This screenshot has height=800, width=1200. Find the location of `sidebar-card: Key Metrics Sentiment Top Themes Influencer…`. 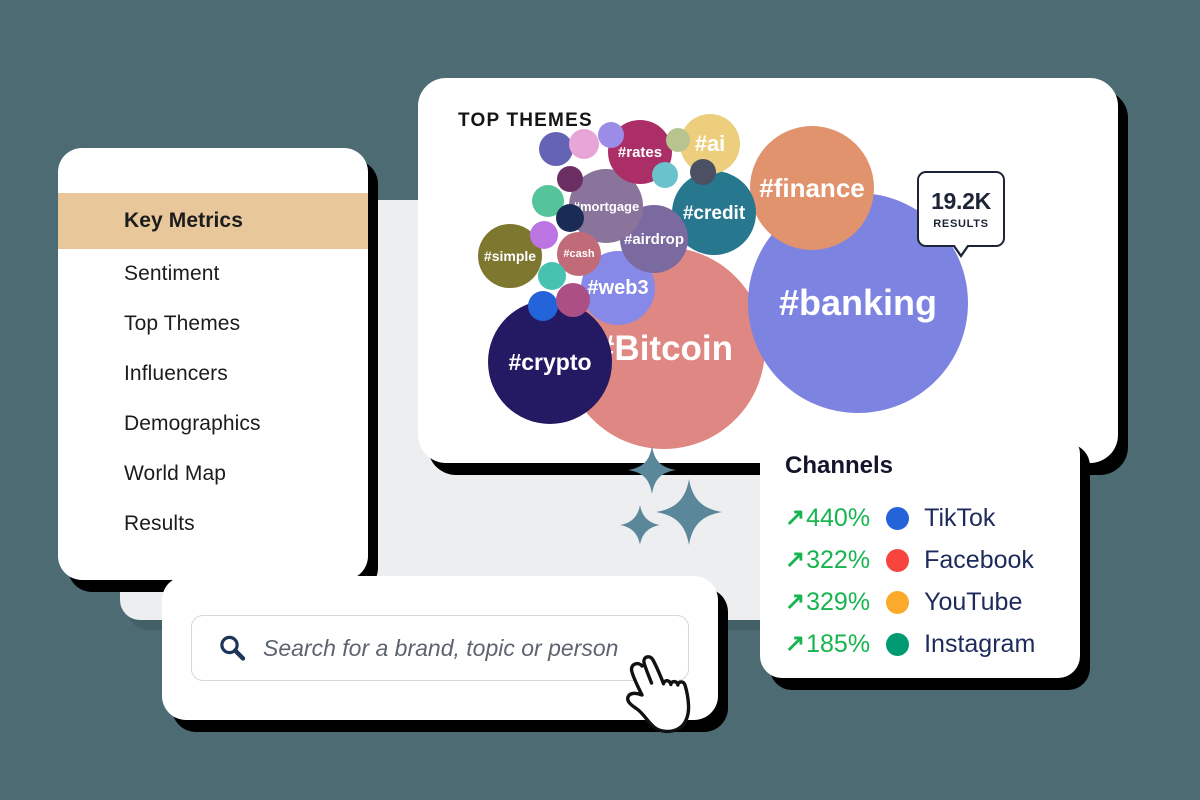

sidebar-card: Key Metrics Sentiment Top Themes Influencer… is located at coordinates (213, 364).